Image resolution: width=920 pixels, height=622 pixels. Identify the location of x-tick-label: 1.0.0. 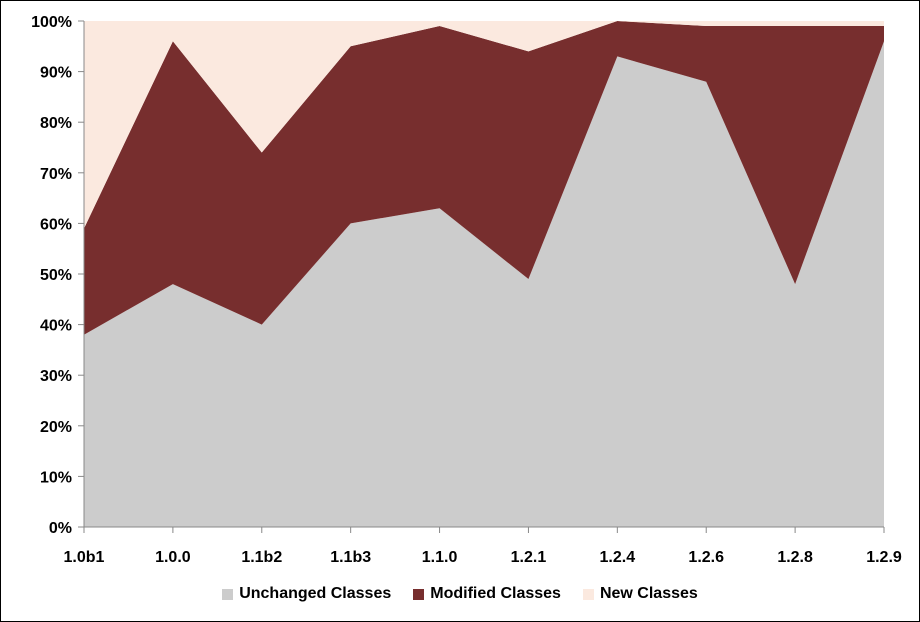
(173, 557).